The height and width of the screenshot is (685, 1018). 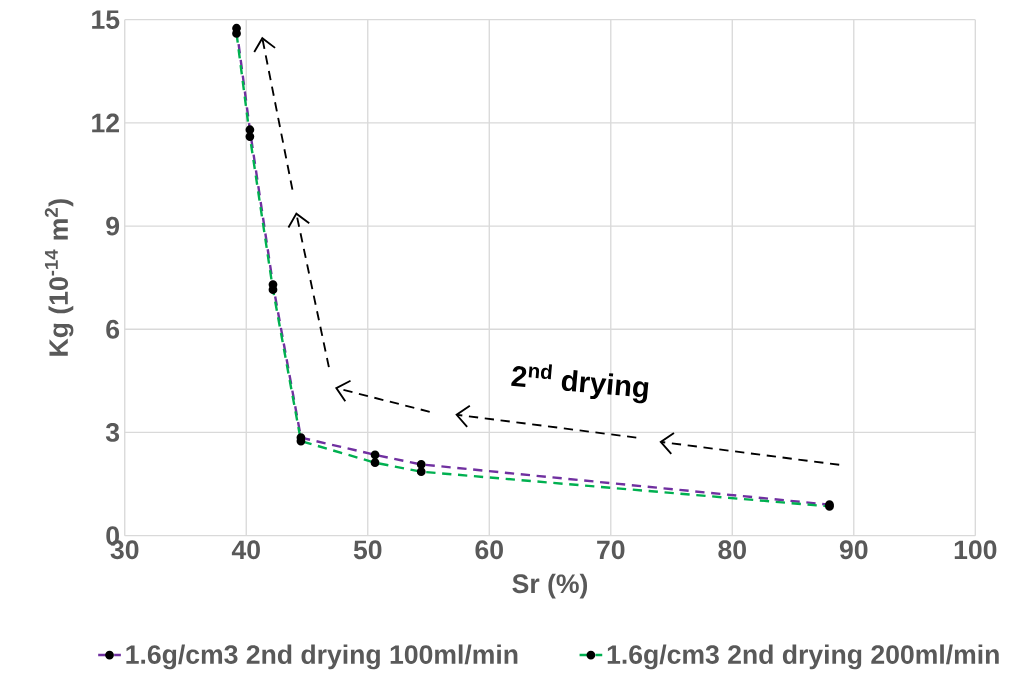 I want to click on x-tick-label: 90, so click(x=853, y=550).